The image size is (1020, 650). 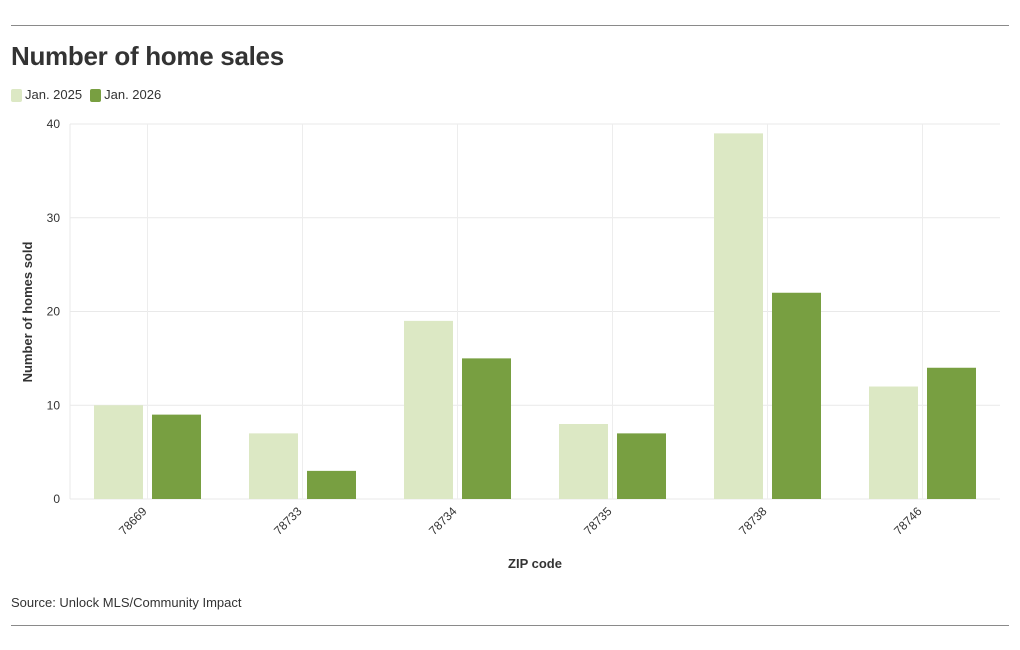 I want to click on source-note: Source: Unlock MLS/Community Impact, so click(x=126, y=602).